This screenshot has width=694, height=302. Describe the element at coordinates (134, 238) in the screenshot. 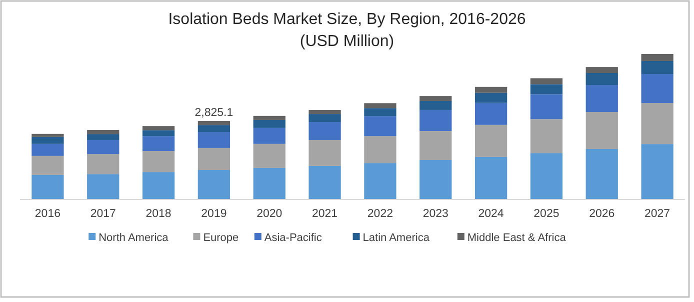

I see `legend-label: North America` at that location.